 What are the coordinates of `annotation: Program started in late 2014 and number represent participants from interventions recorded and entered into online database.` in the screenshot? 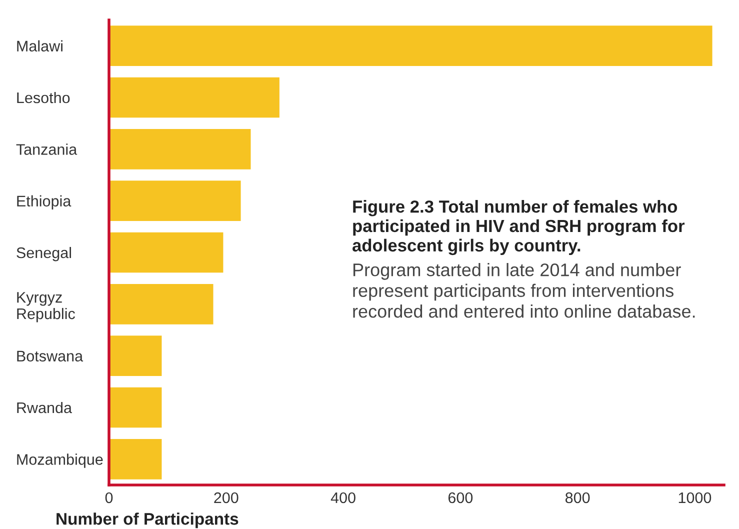 It's located at (524, 290).